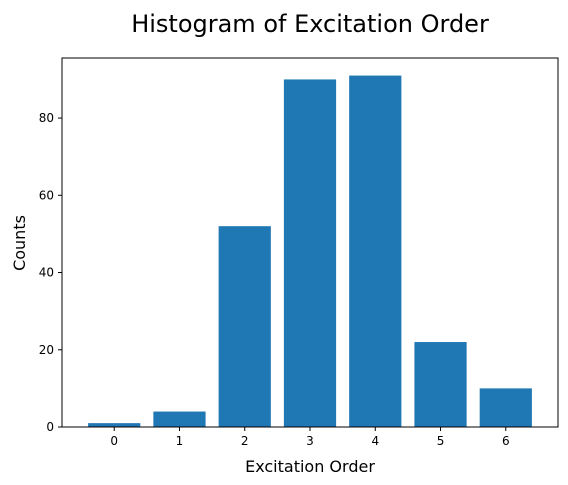  I want to click on x-tick-label: 4, so click(375, 441).